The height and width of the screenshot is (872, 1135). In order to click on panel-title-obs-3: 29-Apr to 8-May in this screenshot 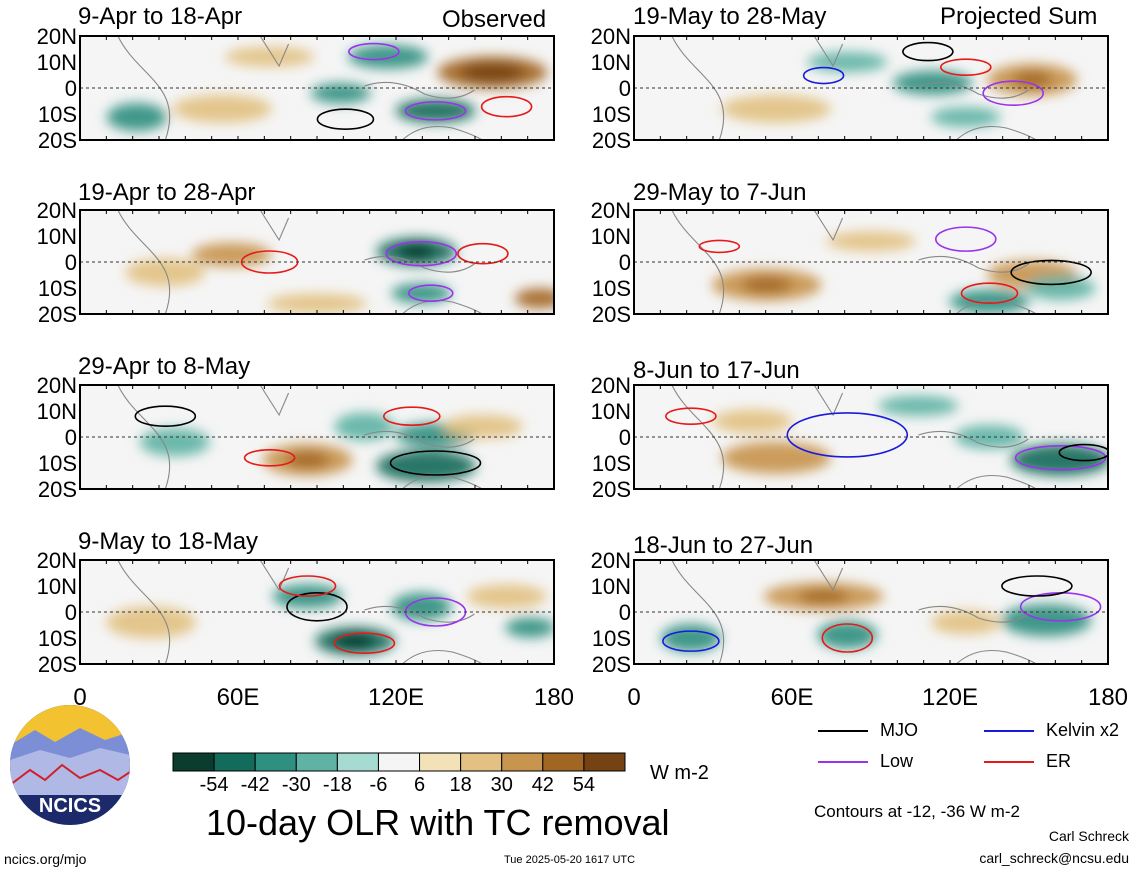, I will do `click(164, 366)`.